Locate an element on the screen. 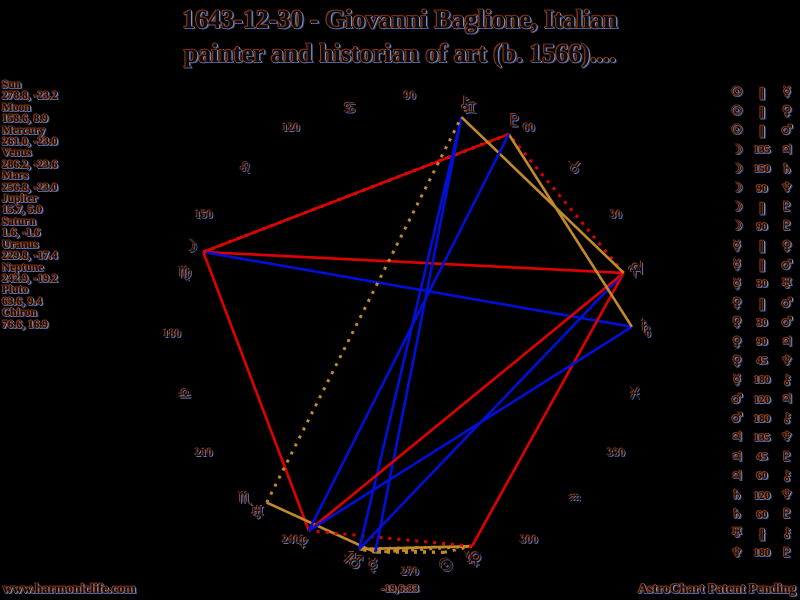  tick-label-120: 120 is located at coordinates (291, 127).